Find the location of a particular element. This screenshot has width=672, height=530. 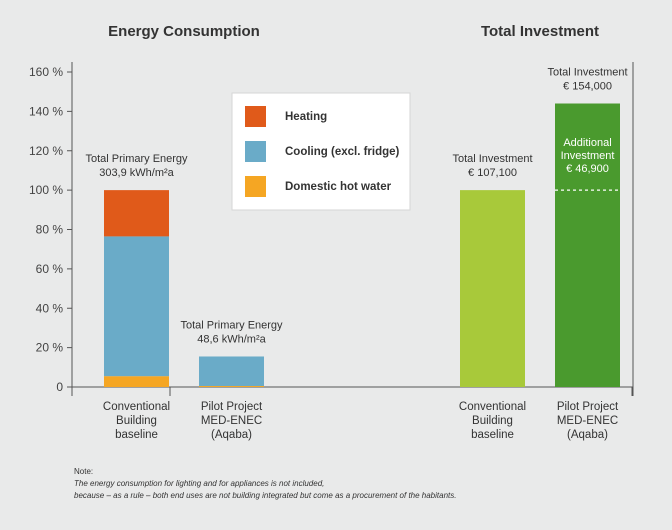

energy-category-label: Conventional is located at coordinates (136, 407).